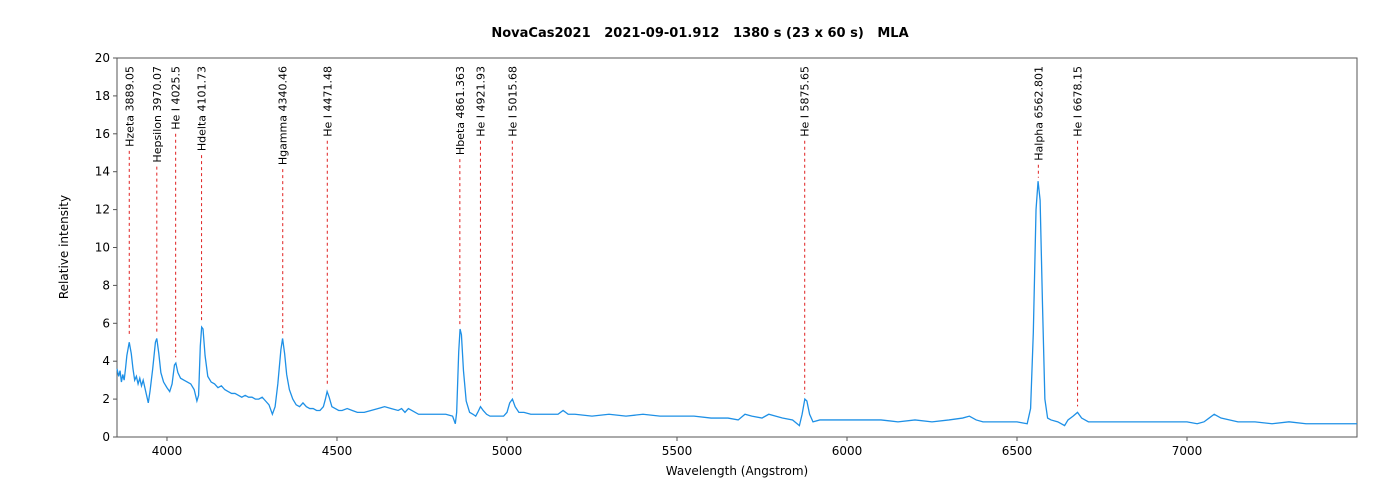  Describe the element at coordinates (1078, 101) in the screenshot. I see `line-label: He I 6678.15` at that location.